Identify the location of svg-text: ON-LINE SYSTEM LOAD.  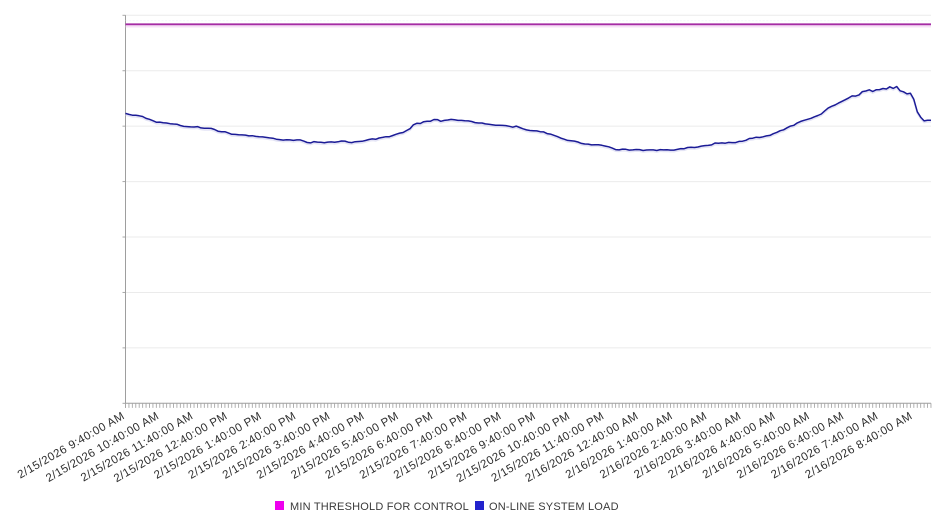
(554, 507).